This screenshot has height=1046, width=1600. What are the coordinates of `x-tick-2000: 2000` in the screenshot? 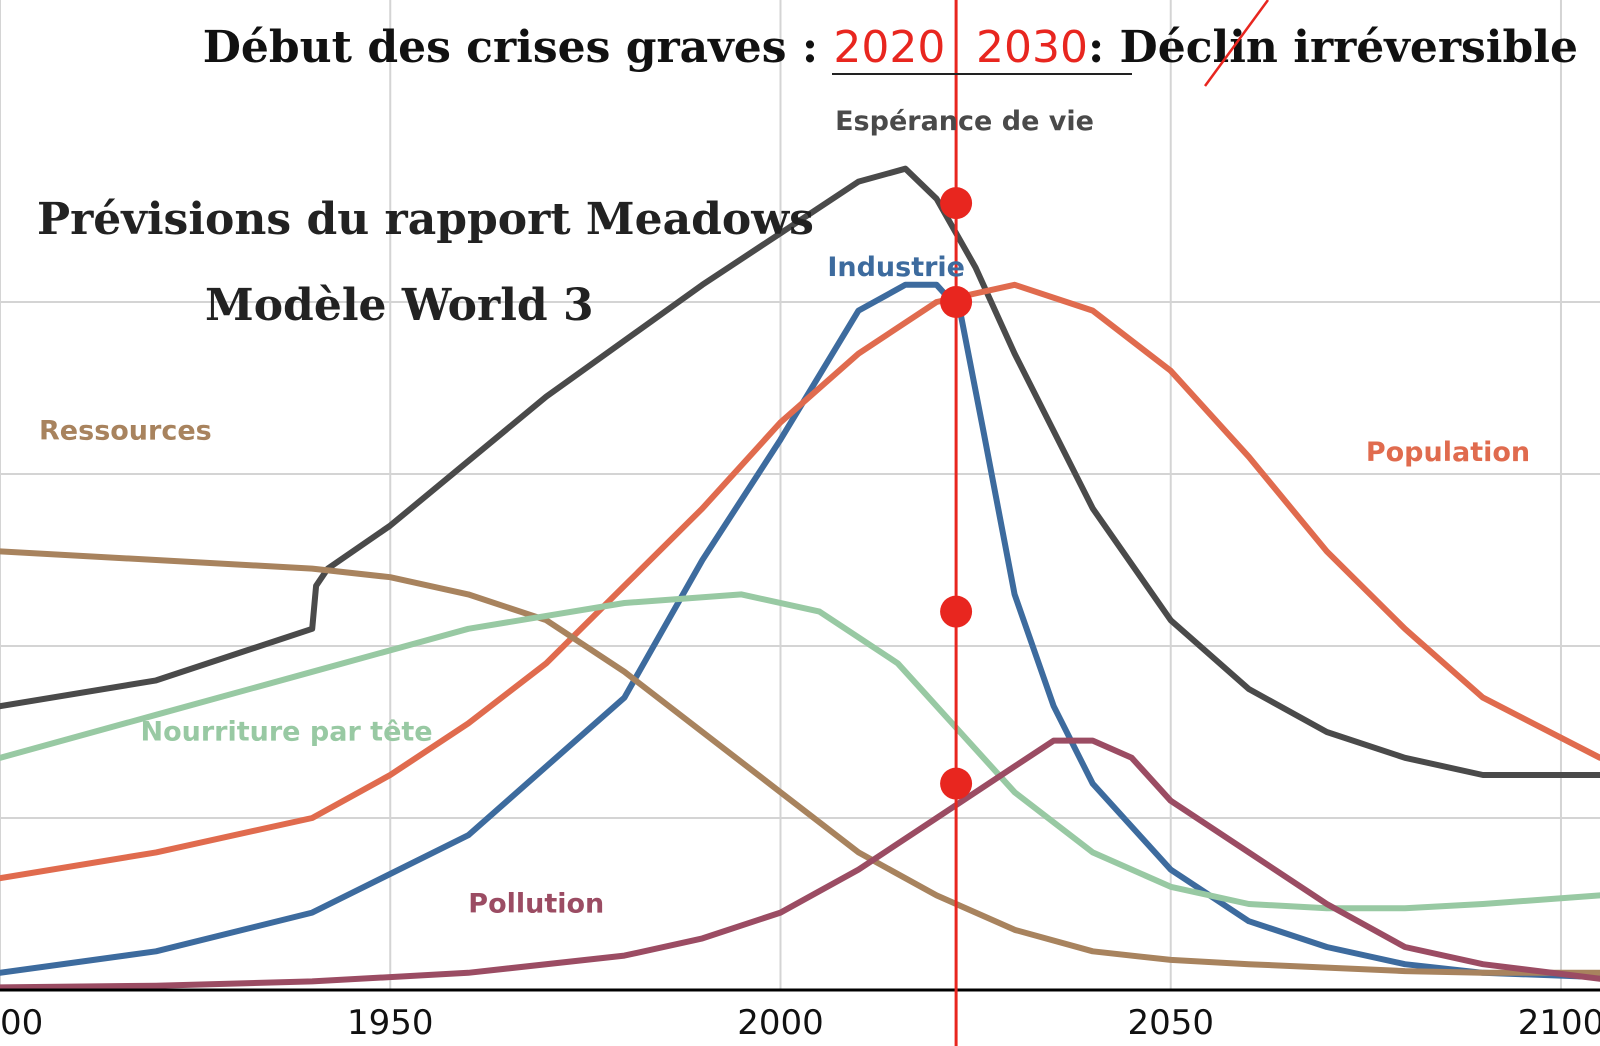 It's located at (780, 1023).